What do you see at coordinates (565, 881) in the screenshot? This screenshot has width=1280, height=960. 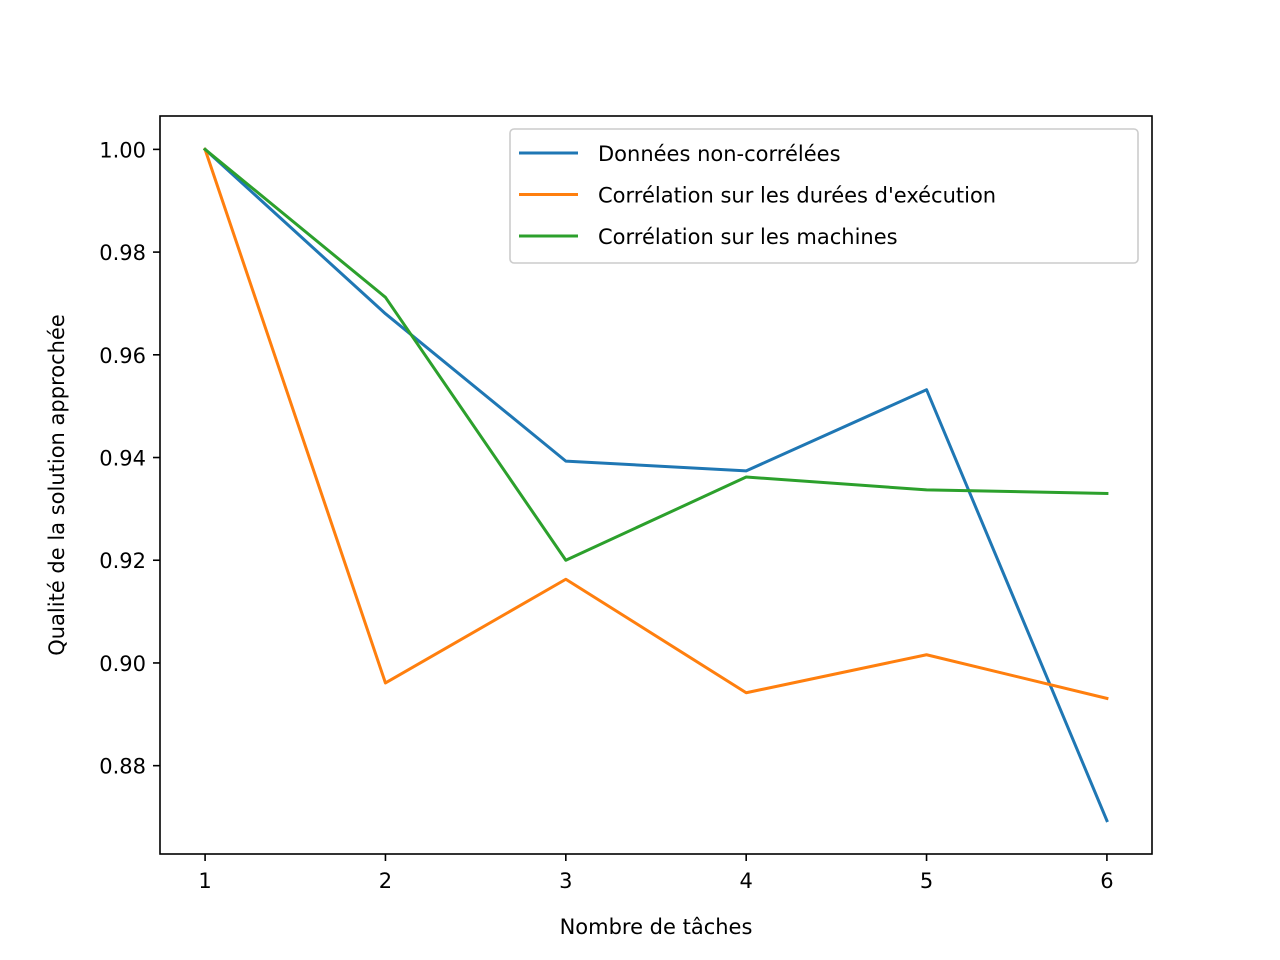 I see `x-tick-label: 3` at bounding box center [565, 881].